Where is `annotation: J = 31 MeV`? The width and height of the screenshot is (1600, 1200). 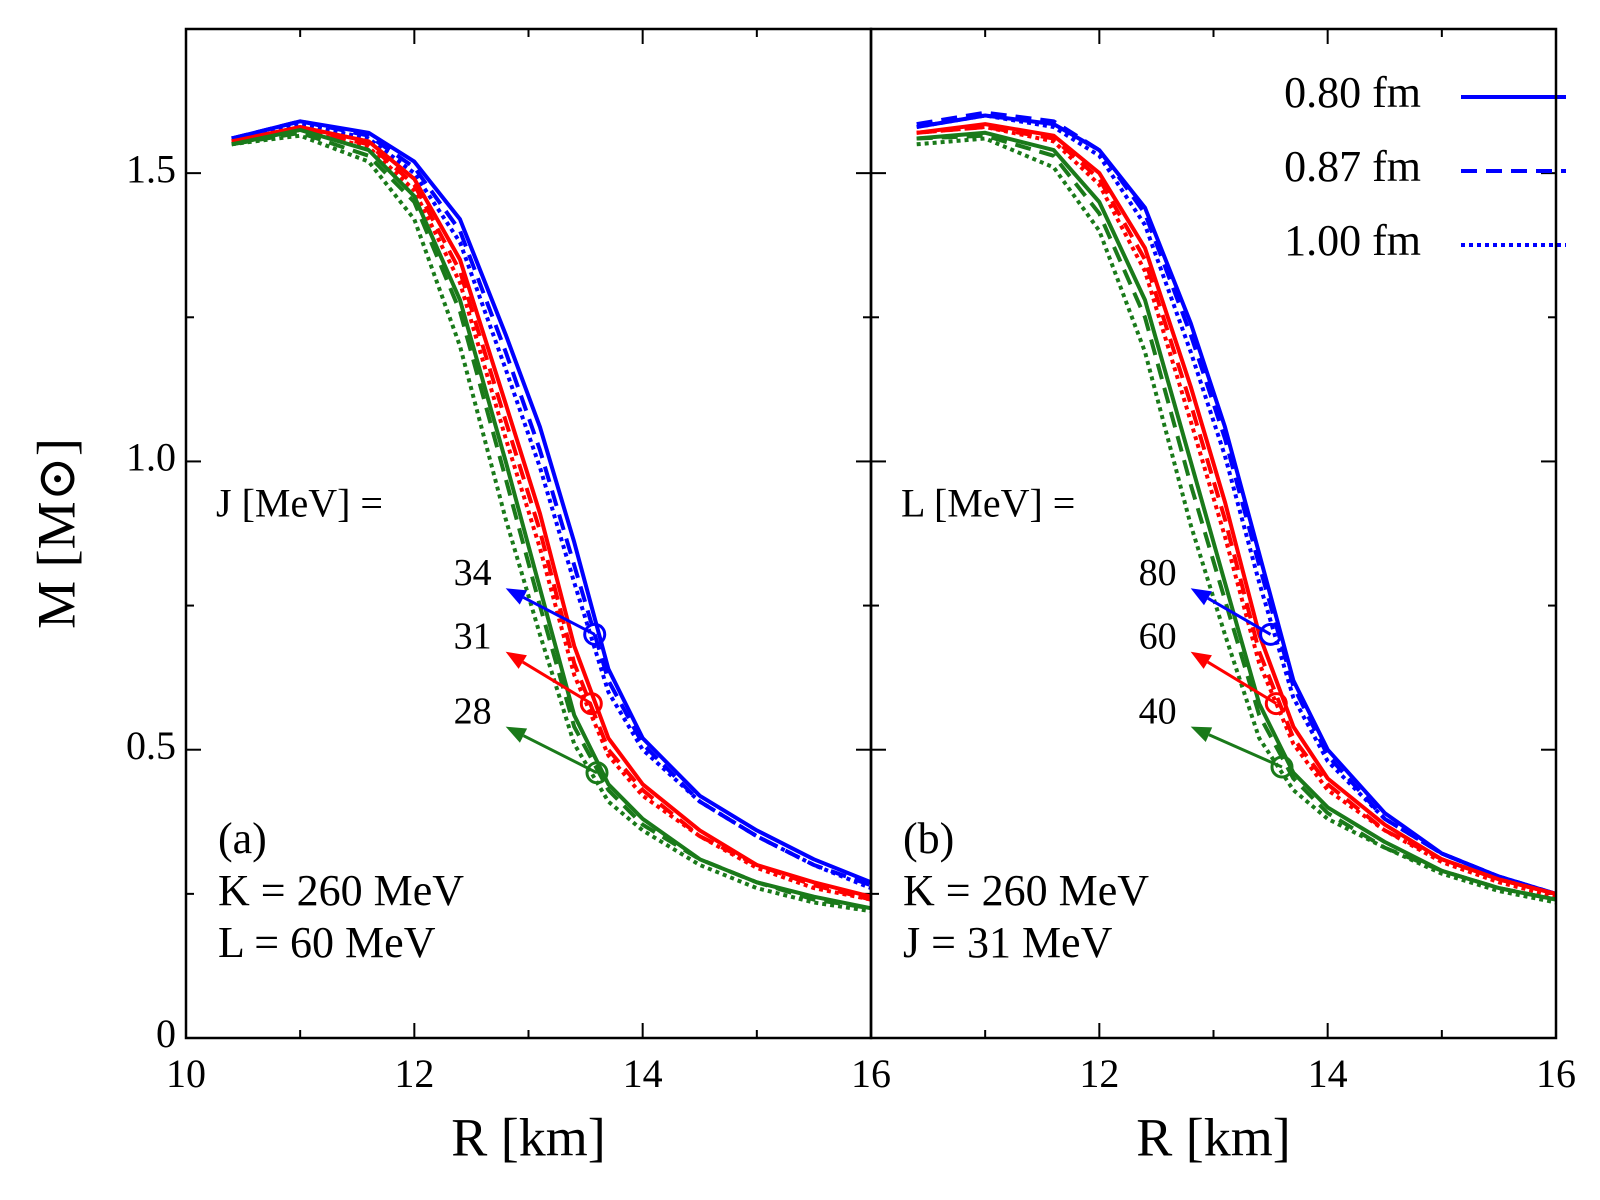 annotation: J = 31 MeV is located at coordinates (1008, 942).